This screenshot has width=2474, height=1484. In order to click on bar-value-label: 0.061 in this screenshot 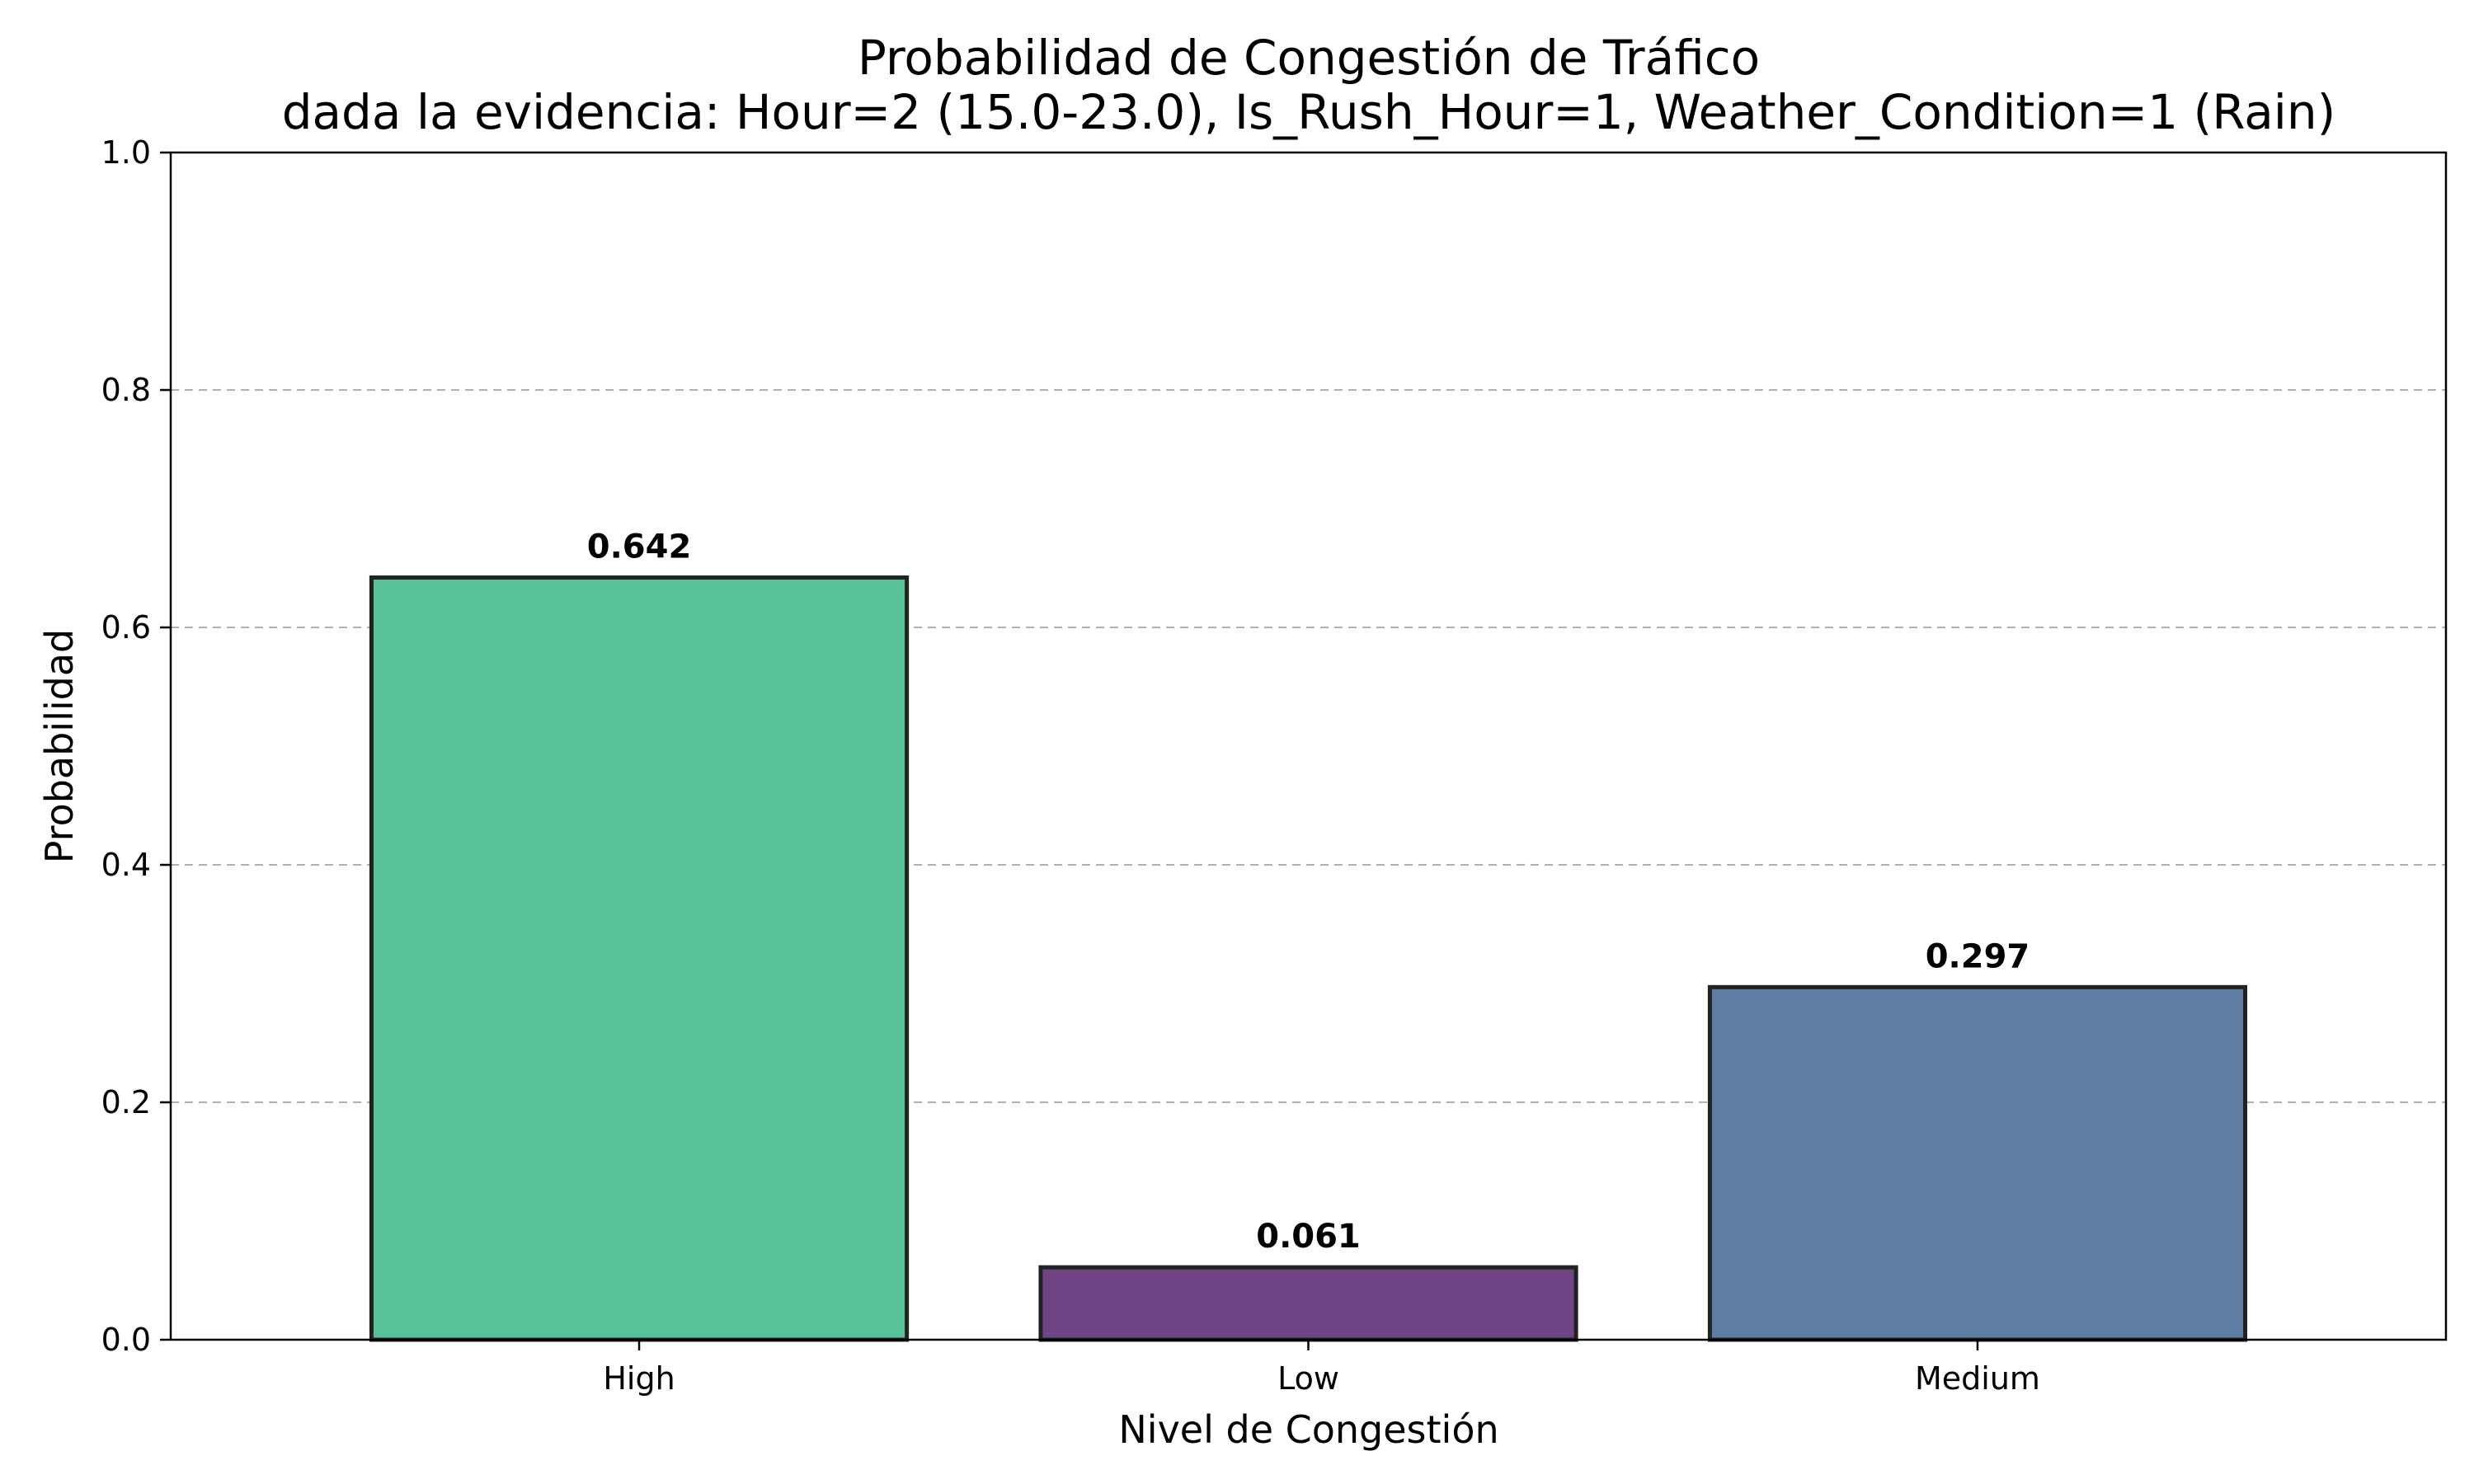, I will do `click(1308, 1237)`.